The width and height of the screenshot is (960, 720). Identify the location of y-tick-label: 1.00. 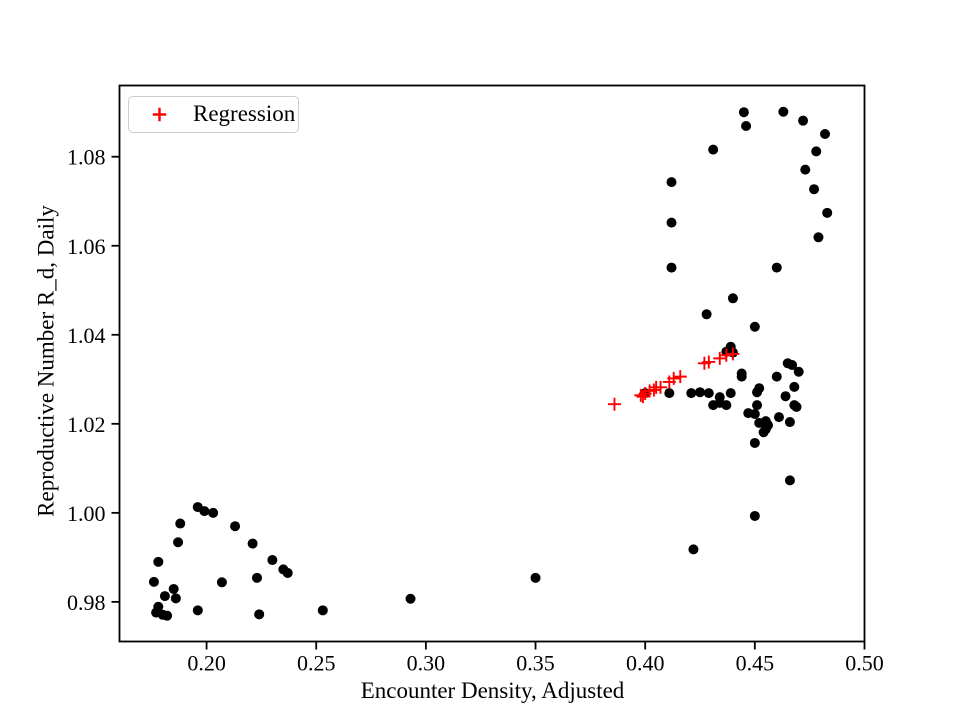
(86, 513).